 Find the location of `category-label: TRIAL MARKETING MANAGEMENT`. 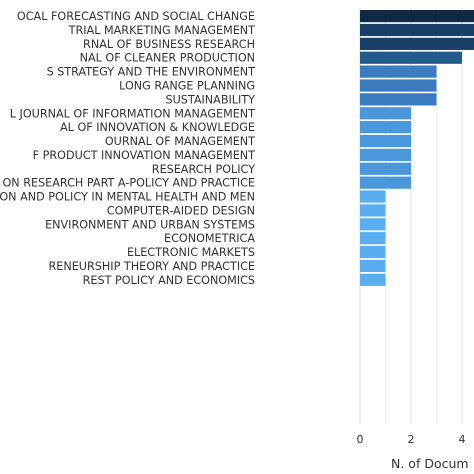

category-label: TRIAL MARKETING MANAGEMENT is located at coordinates (162, 30).